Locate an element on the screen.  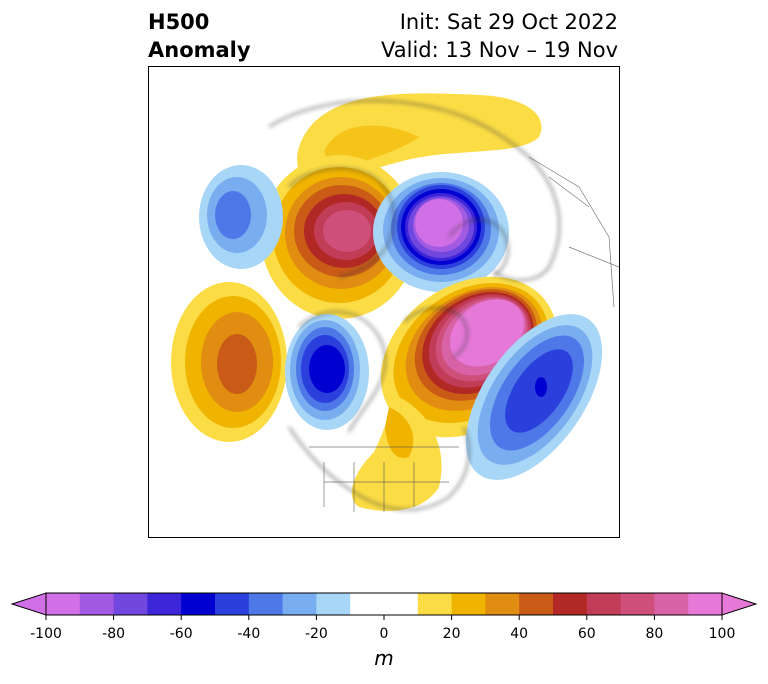
colorbar-unit: m is located at coordinates (384, 658).